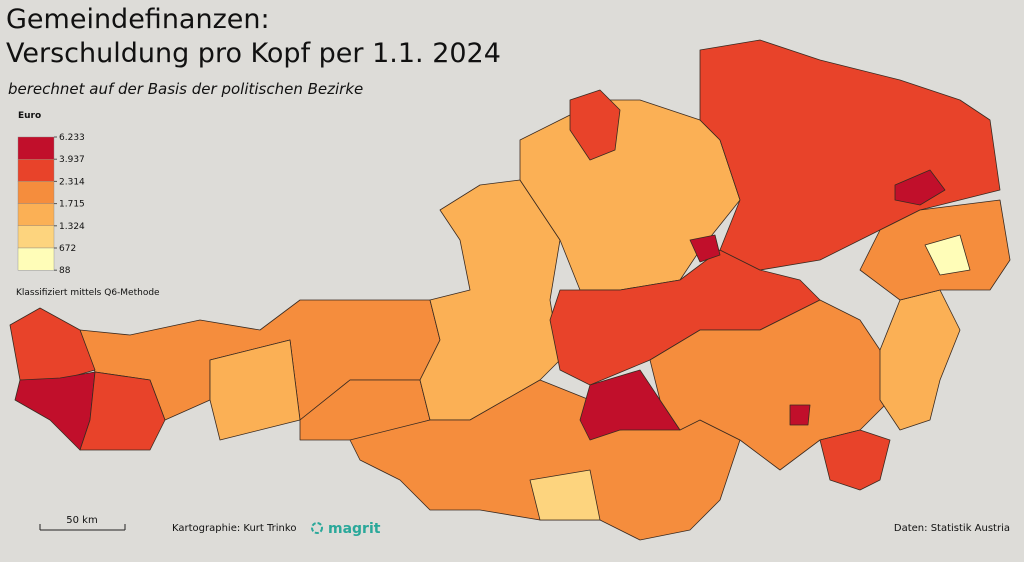  Describe the element at coordinates (234, 528) in the screenshot. I see `credit: Kartographie: Kurt Trinko` at that location.